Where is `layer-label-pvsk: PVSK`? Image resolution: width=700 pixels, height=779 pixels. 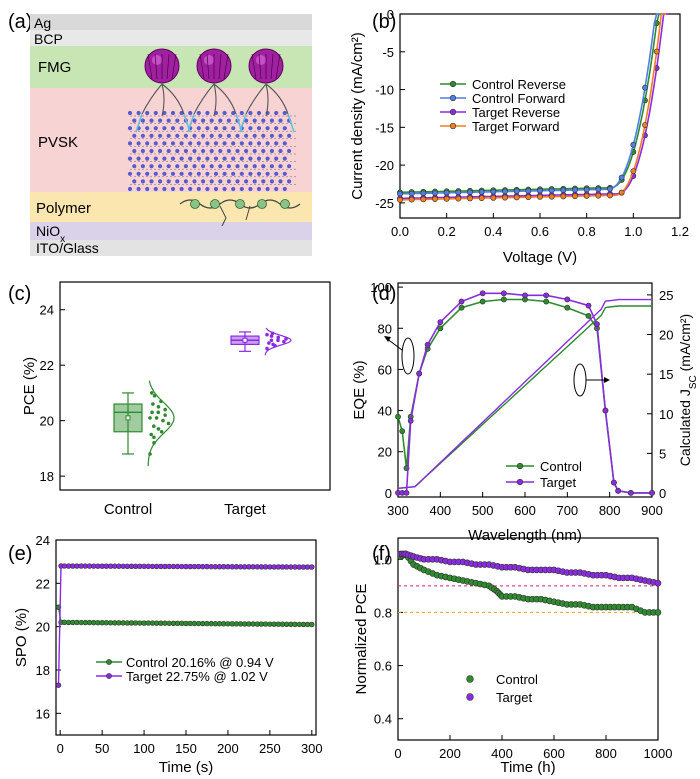
layer-label-pvsk: PVSK is located at coordinates (58, 142).